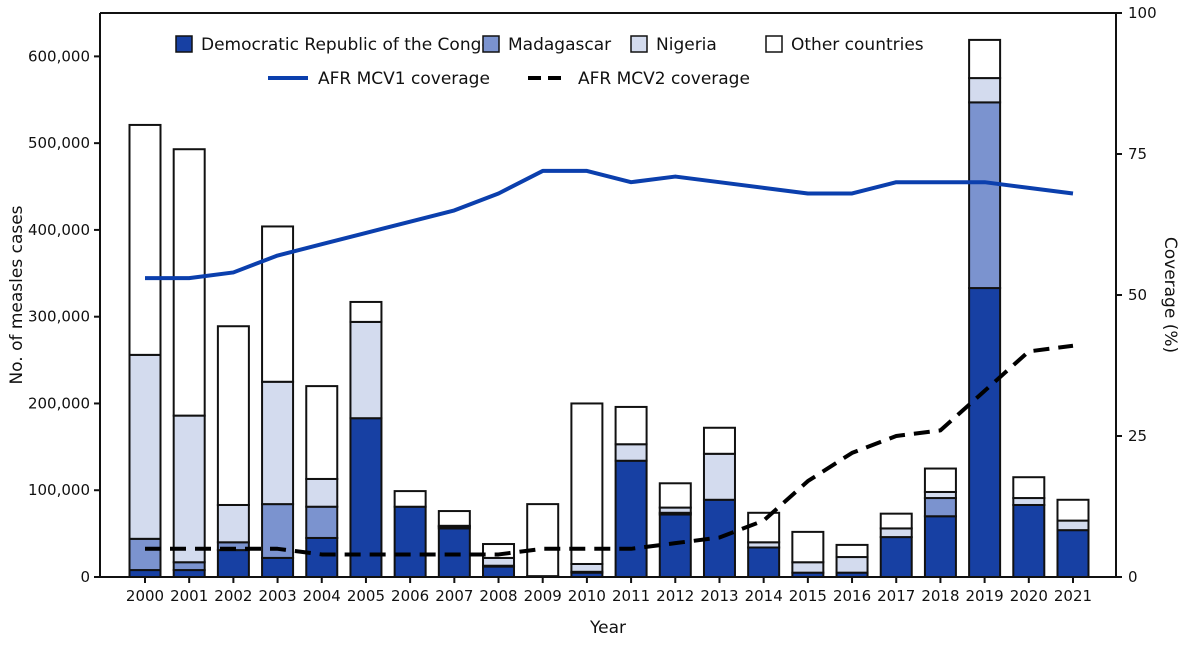 The height and width of the screenshot is (646, 1185). I want to click on bar-segment-nigeria-2003, so click(278, 443).